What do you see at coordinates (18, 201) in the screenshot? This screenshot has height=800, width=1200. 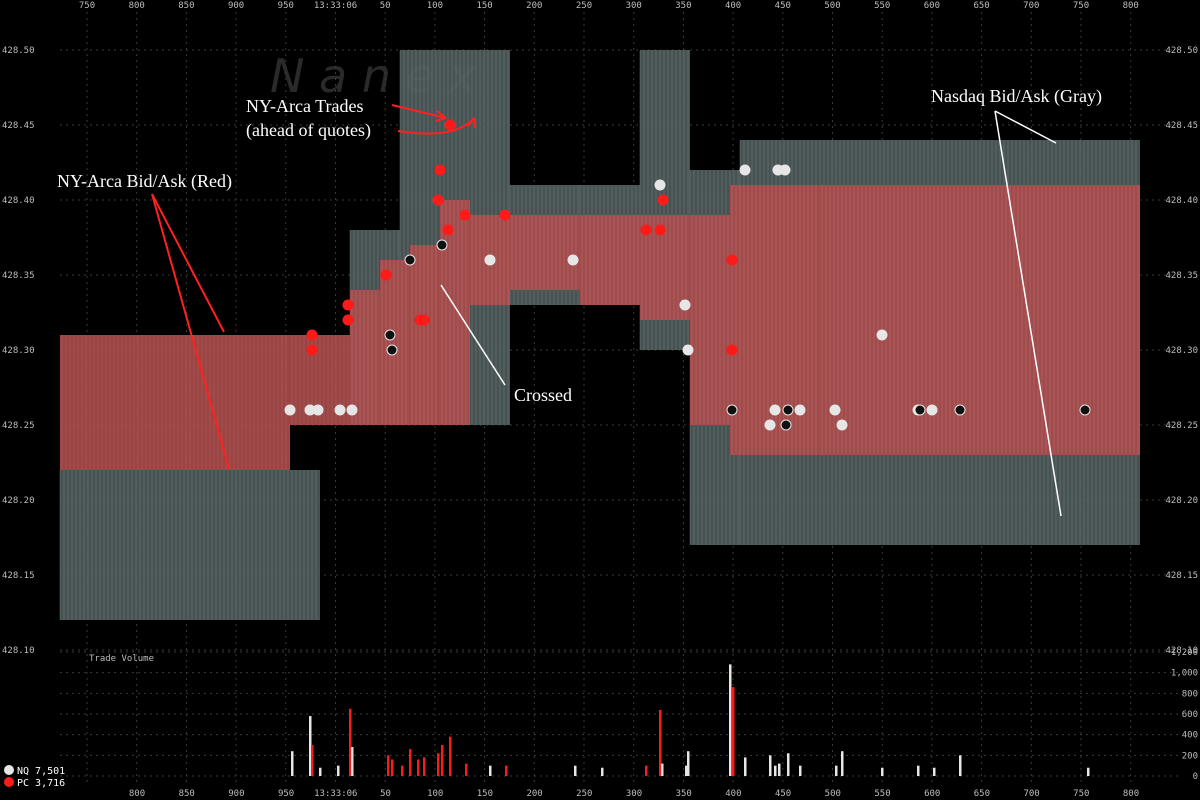 I see `y-tick-left: 428.40` at bounding box center [18, 201].